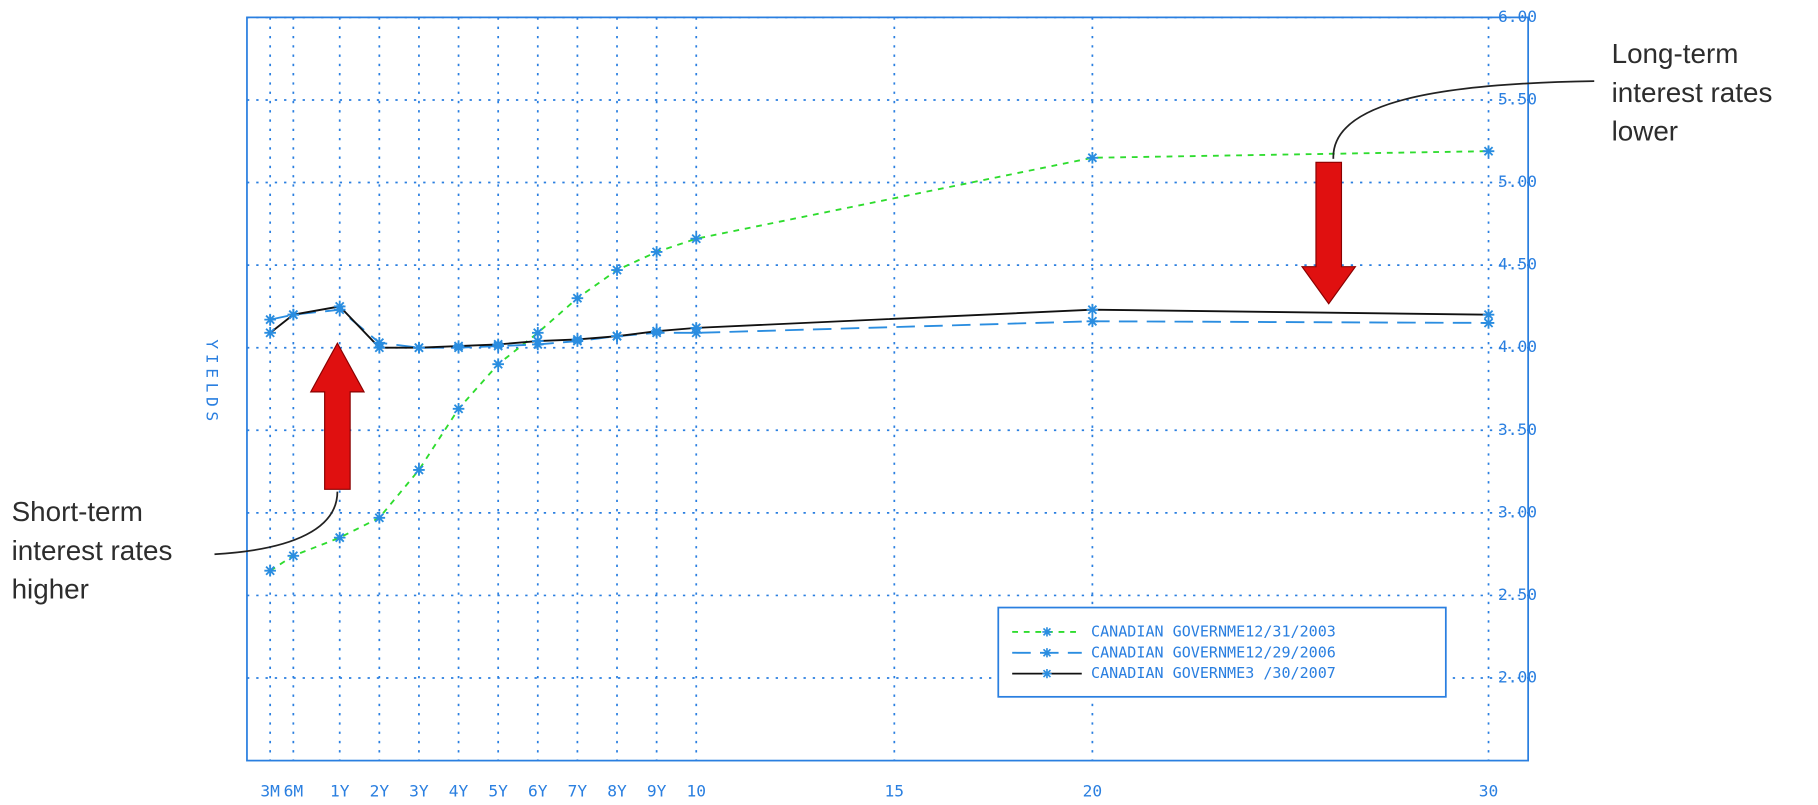 The width and height of the screenshot is (1818, 805). What do you see at coordinates (50, 589) in the screenshot?
I see `annotation: higher` at bounding box center [50, 589].